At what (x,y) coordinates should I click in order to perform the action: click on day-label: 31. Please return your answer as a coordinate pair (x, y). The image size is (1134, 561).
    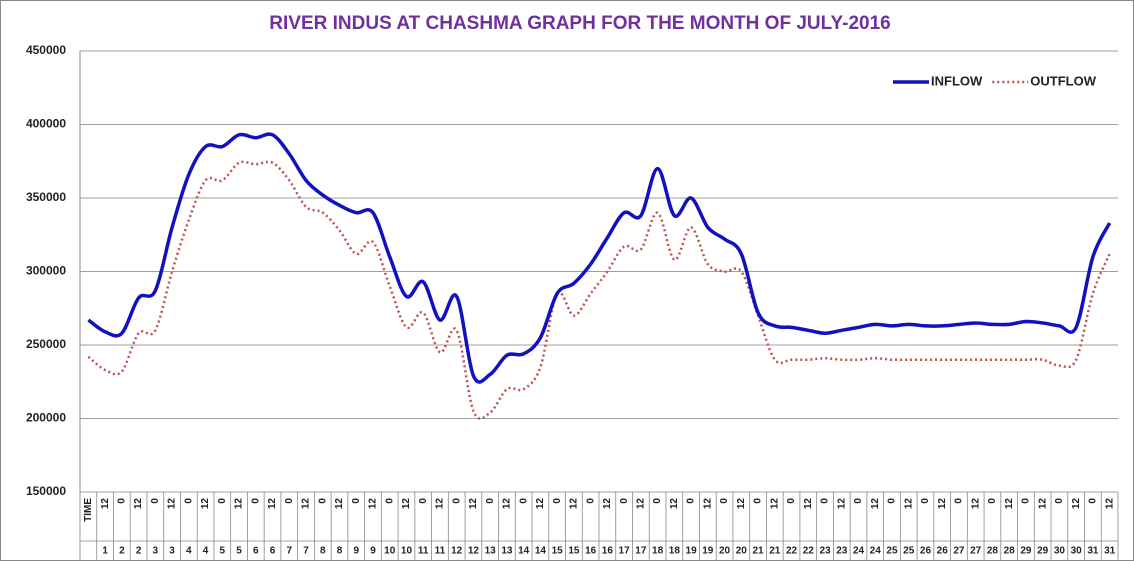
    Looking at the image, I should click on (1110, 551).